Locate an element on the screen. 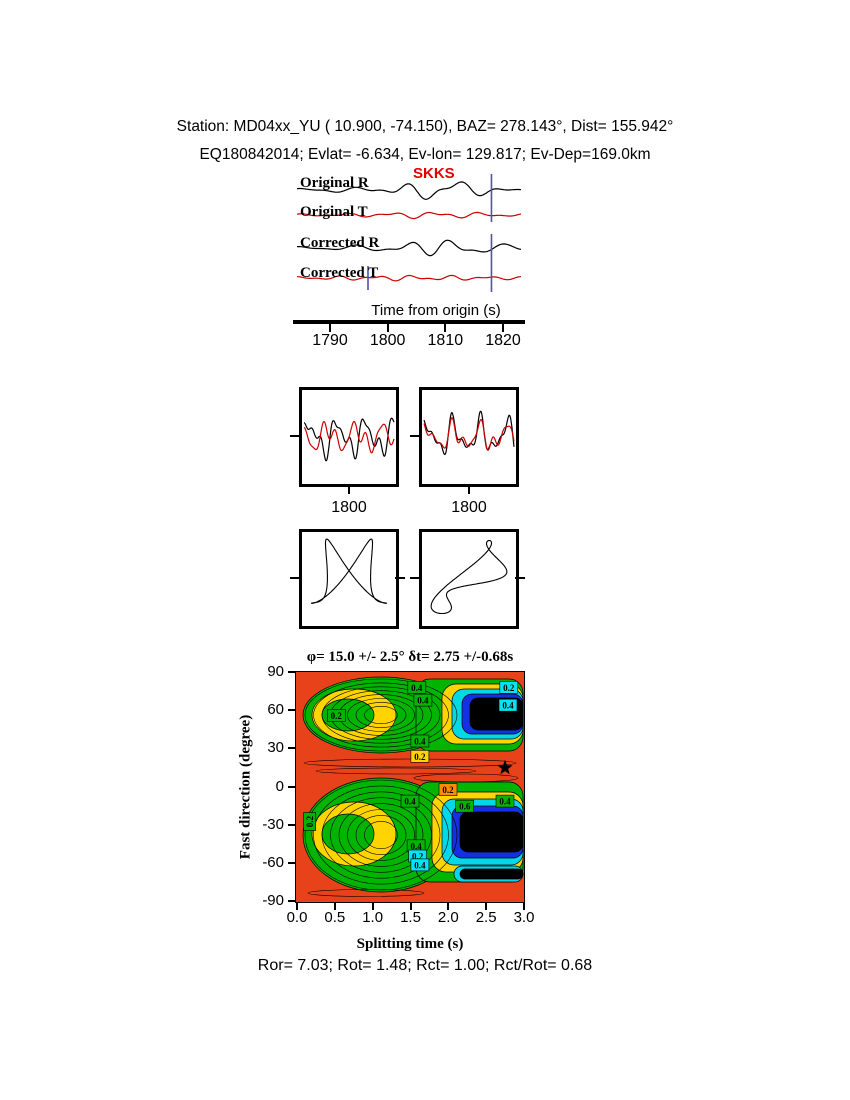  y-axis-tick-label: 90 is located at coordinates (275, 671).